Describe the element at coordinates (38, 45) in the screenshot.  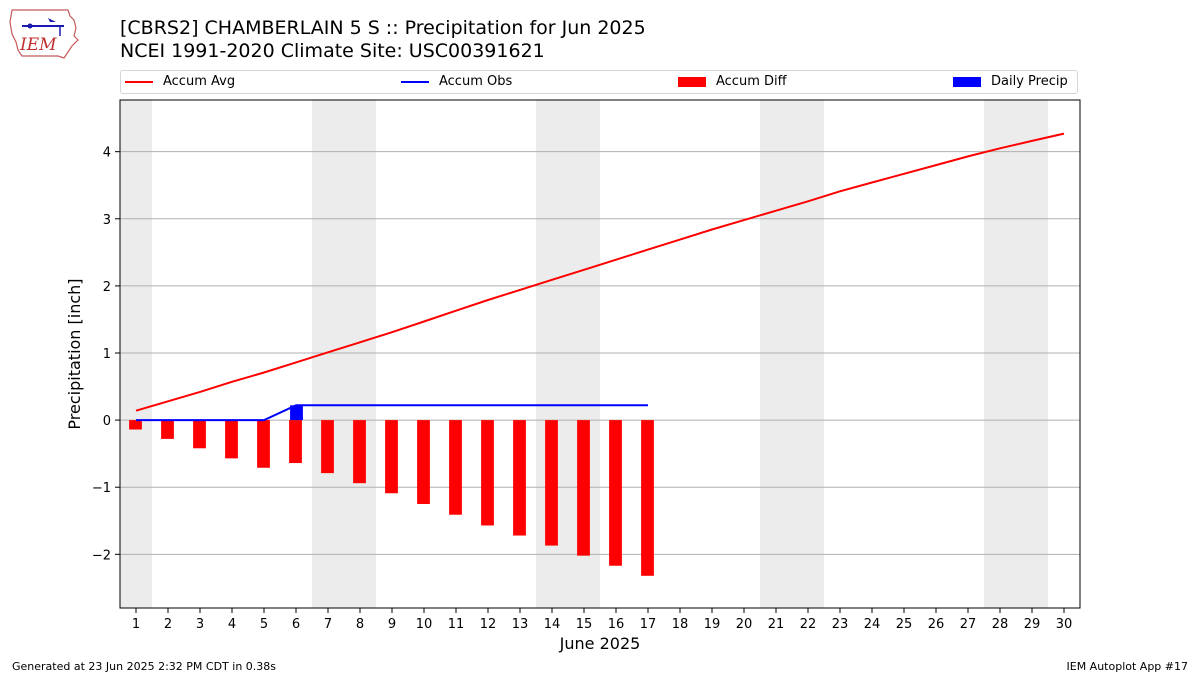
I see `logo-text: IEM` at that location.